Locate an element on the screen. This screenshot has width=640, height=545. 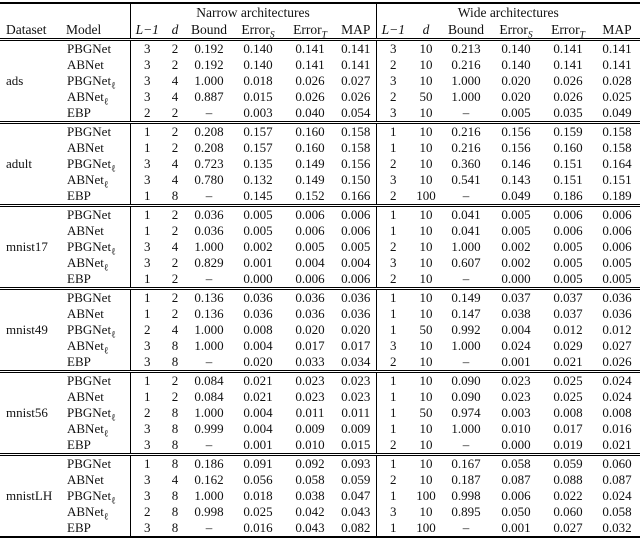
value-cell: 0.360 is located at coordinates (466, 163).